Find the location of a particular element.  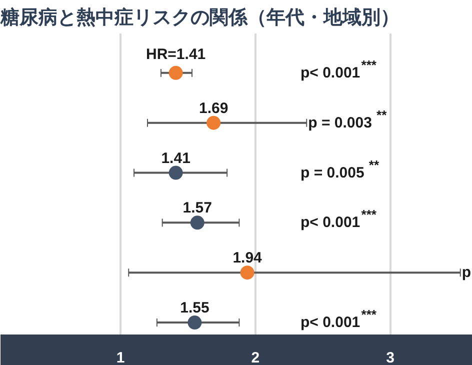

data-label: 1.55 is located at coordinates (195, 308).